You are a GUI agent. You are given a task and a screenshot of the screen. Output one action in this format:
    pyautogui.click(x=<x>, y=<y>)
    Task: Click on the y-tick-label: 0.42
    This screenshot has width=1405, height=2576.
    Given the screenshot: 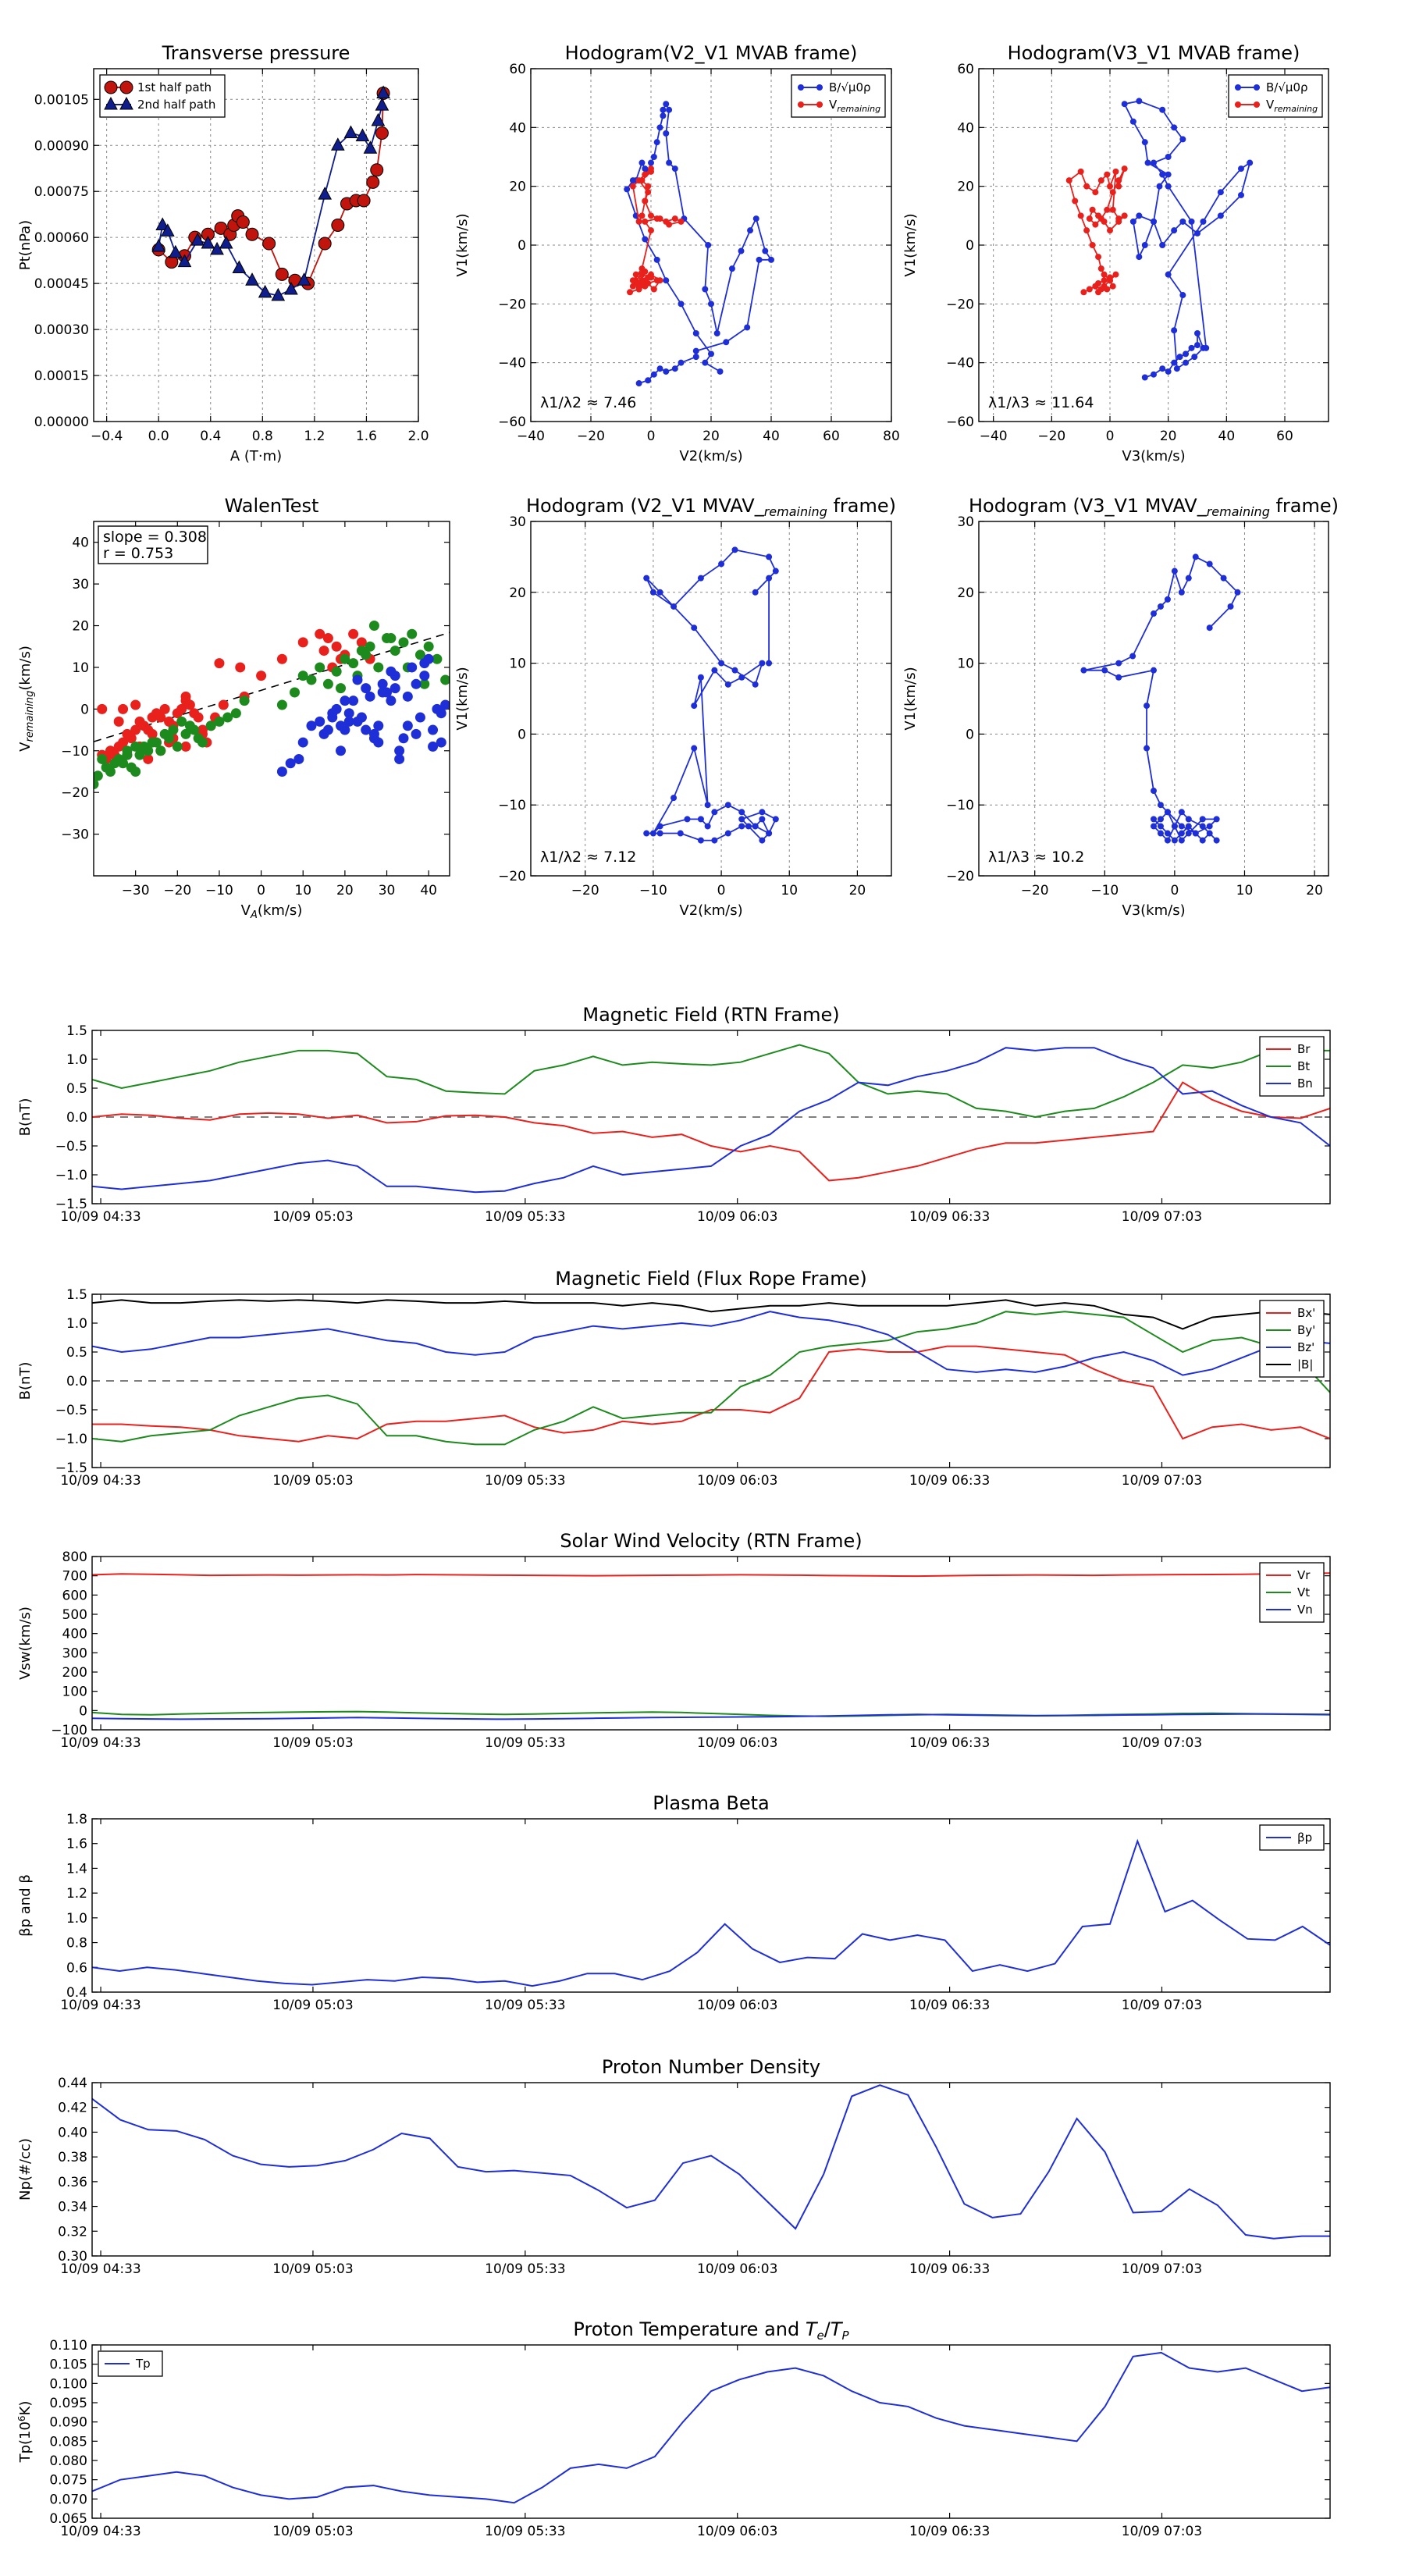 What is the action you would take?
    pyautogui.click(x=72, y=2108)
    